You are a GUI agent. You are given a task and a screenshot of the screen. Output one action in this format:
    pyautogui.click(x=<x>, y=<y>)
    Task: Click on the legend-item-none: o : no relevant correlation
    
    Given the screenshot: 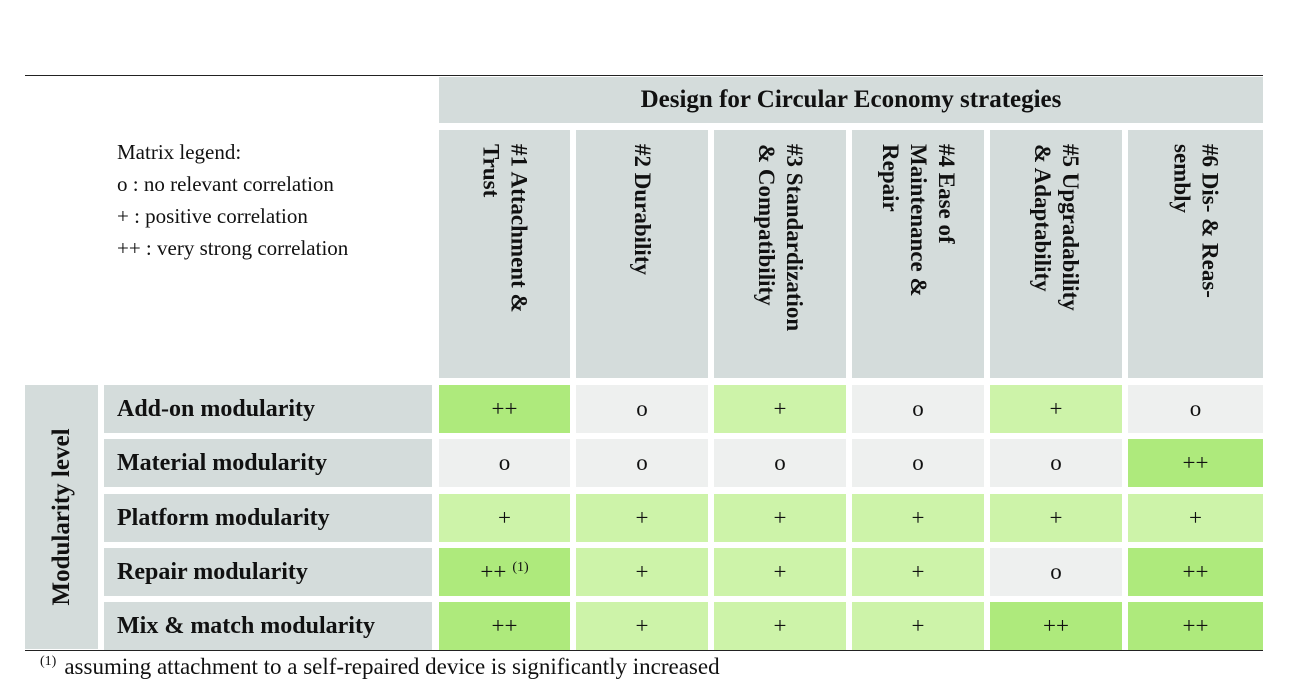 What is the action you would take?
    pyautogui.click(x=225, y=184)
    